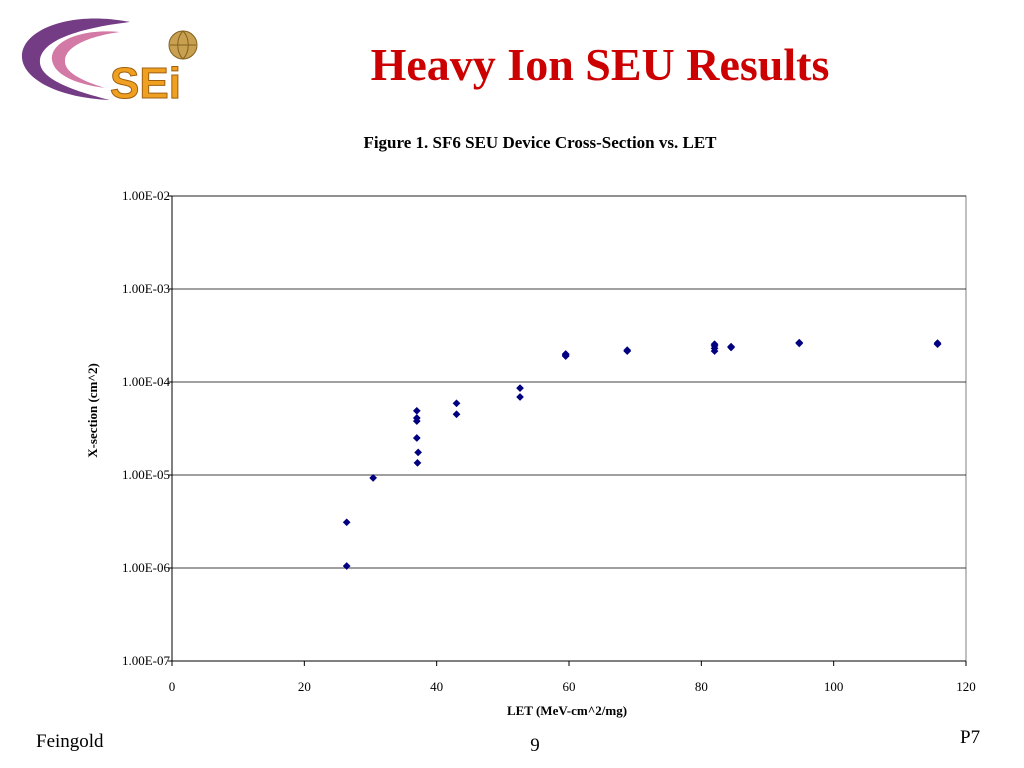  I want to click on x-tick-label: 100, so click(834, 686).